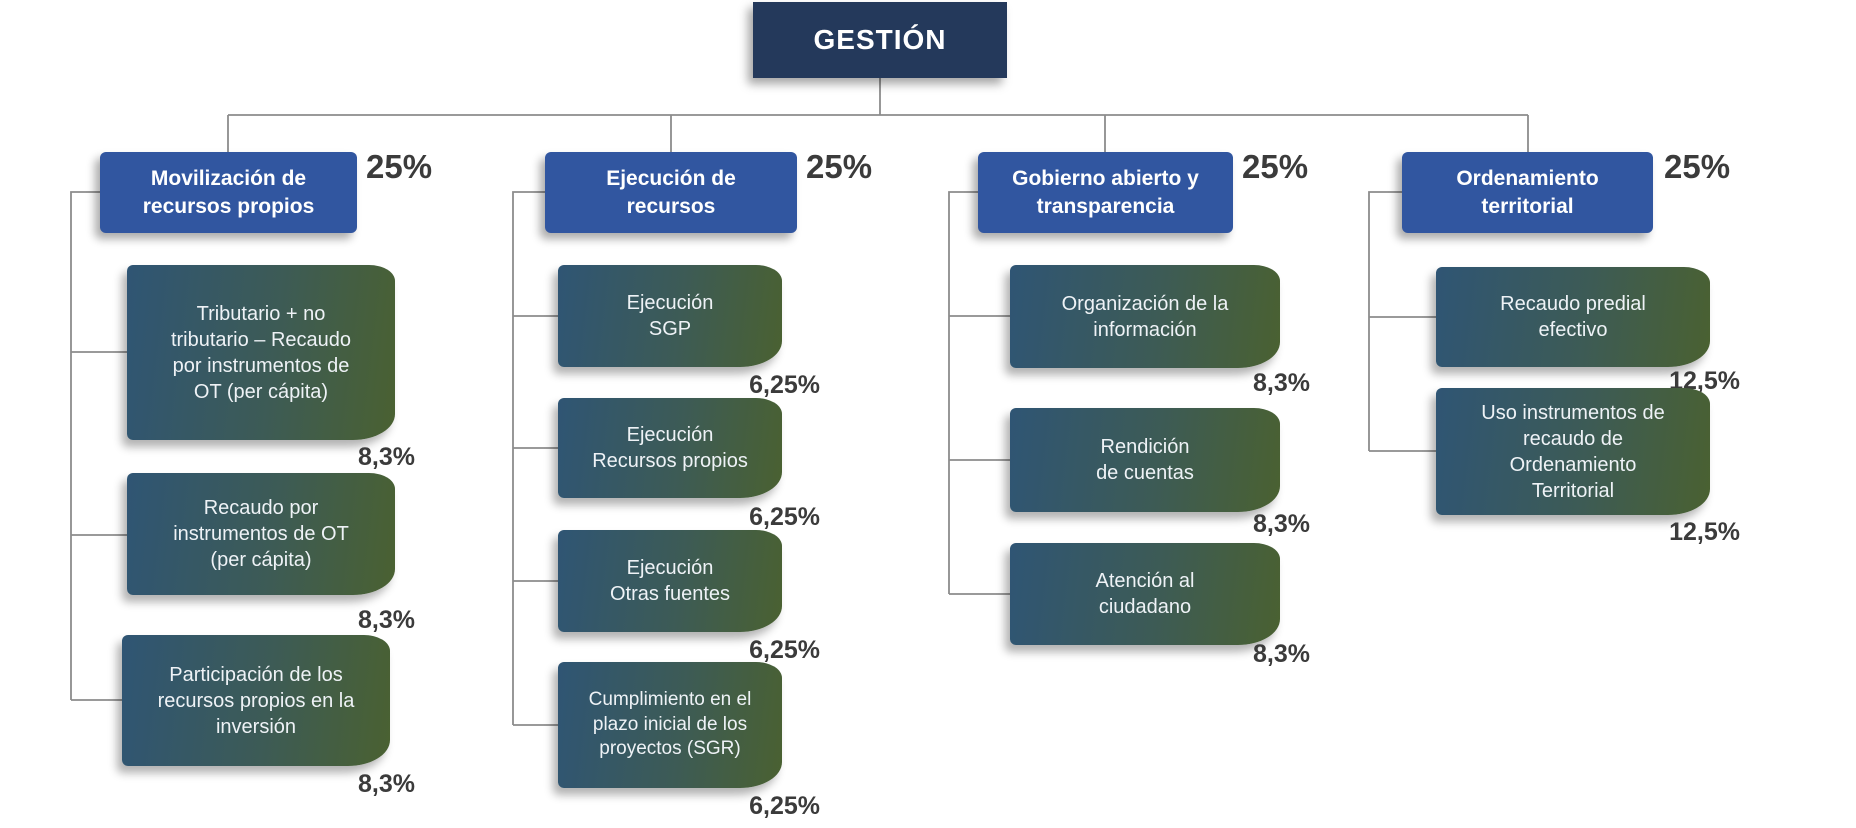 The height and width of the screenshot is (828, 1856). I want to click on branch-ejecucion-label: Ejecución de recursos, so click(671, 192).